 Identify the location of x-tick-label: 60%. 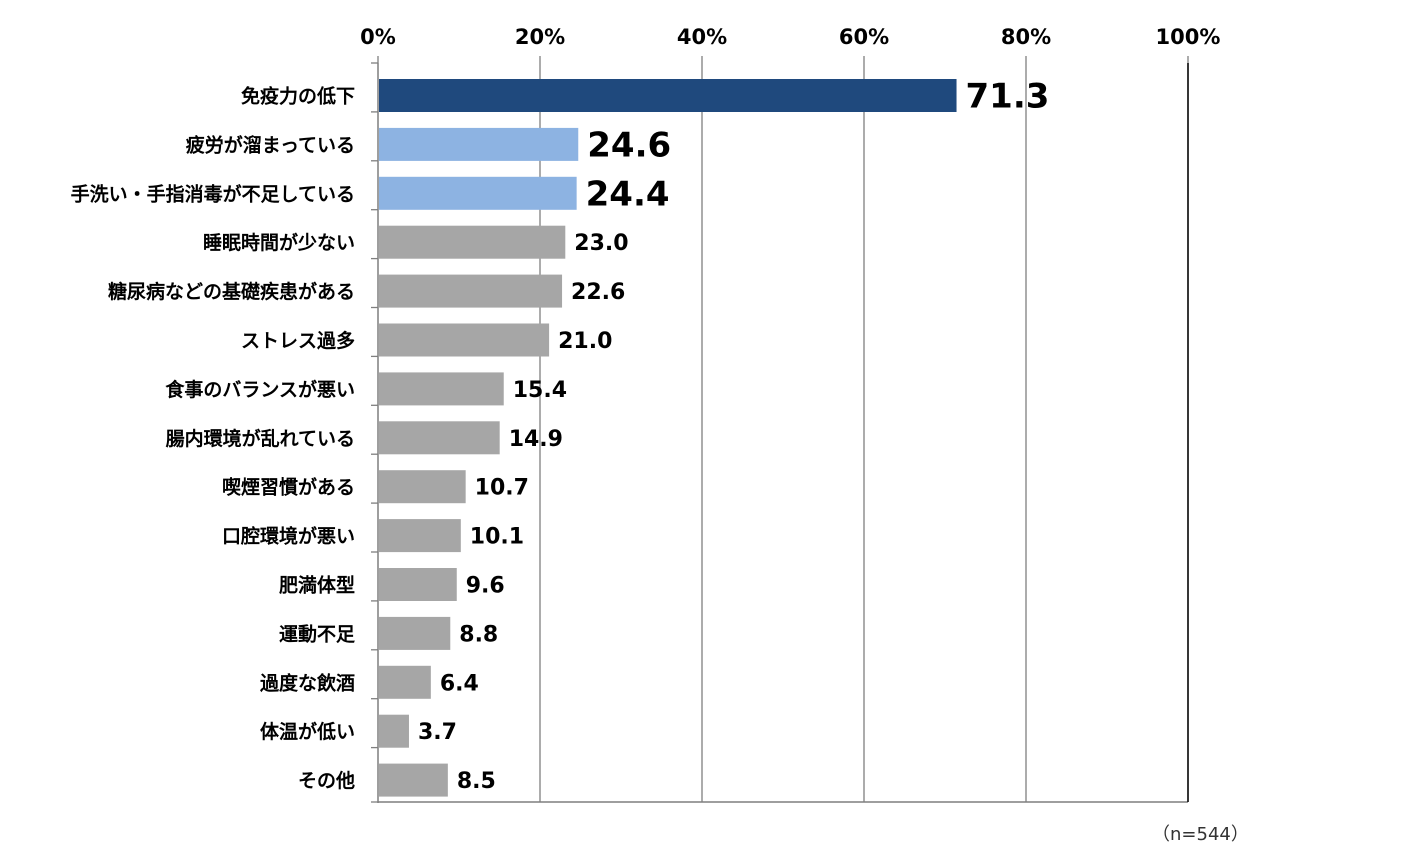
(864, 37).